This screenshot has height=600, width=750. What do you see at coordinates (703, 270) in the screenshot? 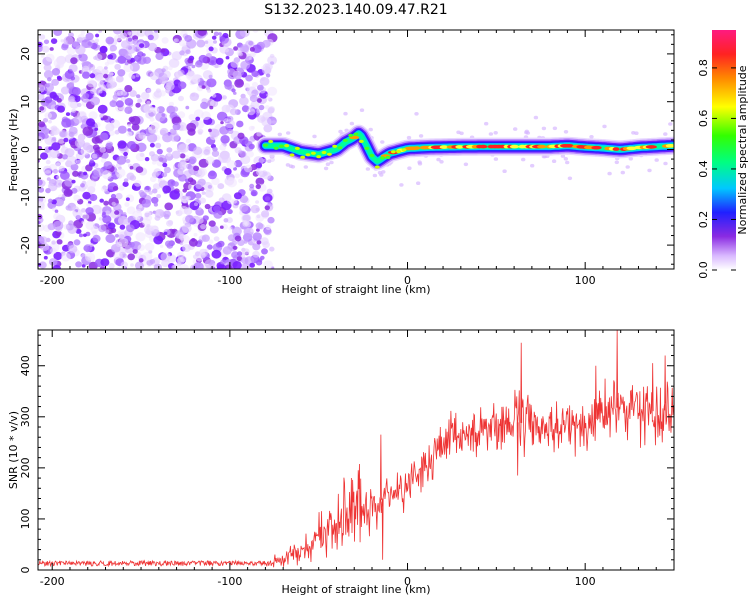
I see `colorbar-tick-label: 0.0` at bounding box center [703, 270].